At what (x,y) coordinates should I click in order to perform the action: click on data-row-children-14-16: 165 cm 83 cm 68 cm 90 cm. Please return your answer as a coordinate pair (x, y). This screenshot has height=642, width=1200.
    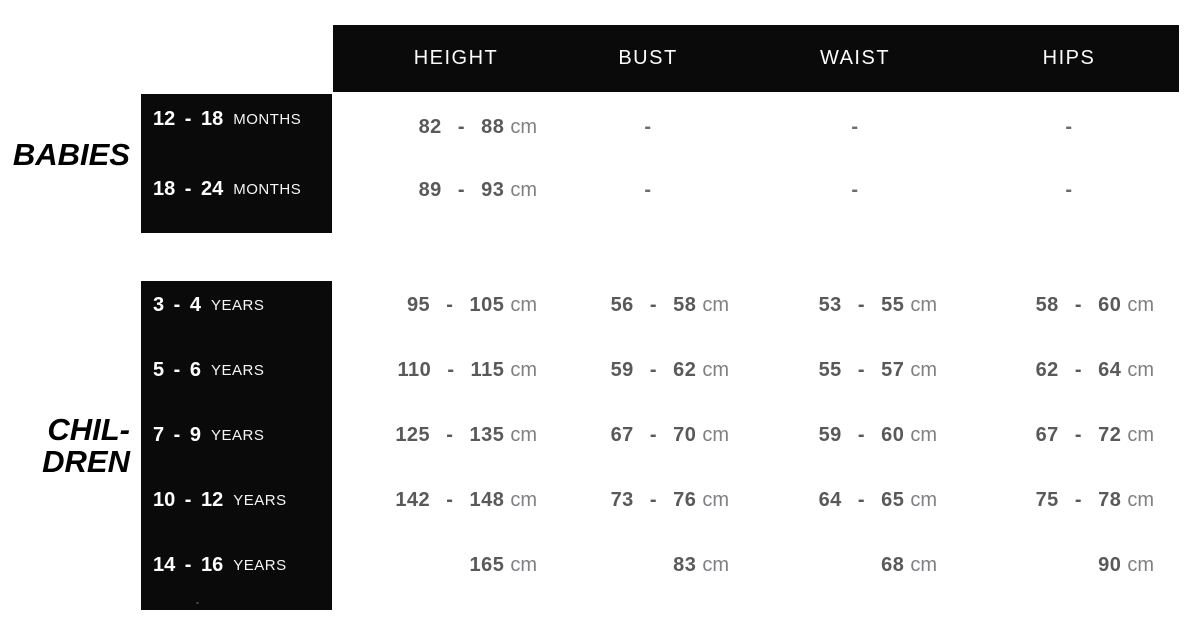
    Looking at the image, I should click on (756, 565).